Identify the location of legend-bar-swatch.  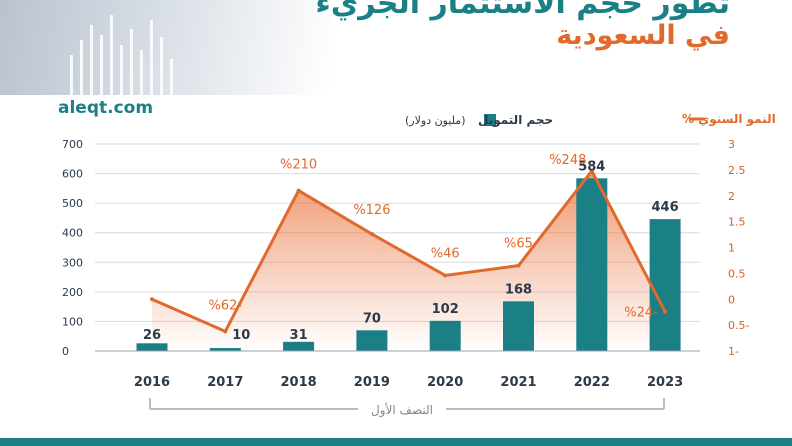
(490, 120).